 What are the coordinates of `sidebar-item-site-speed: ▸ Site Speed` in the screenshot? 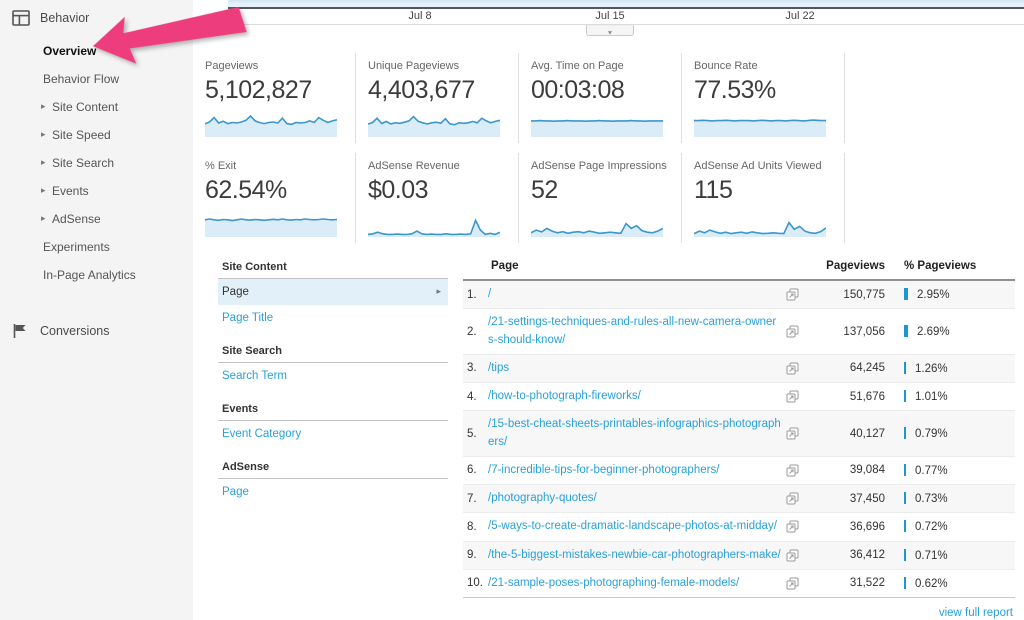 It's located at (96, 135).